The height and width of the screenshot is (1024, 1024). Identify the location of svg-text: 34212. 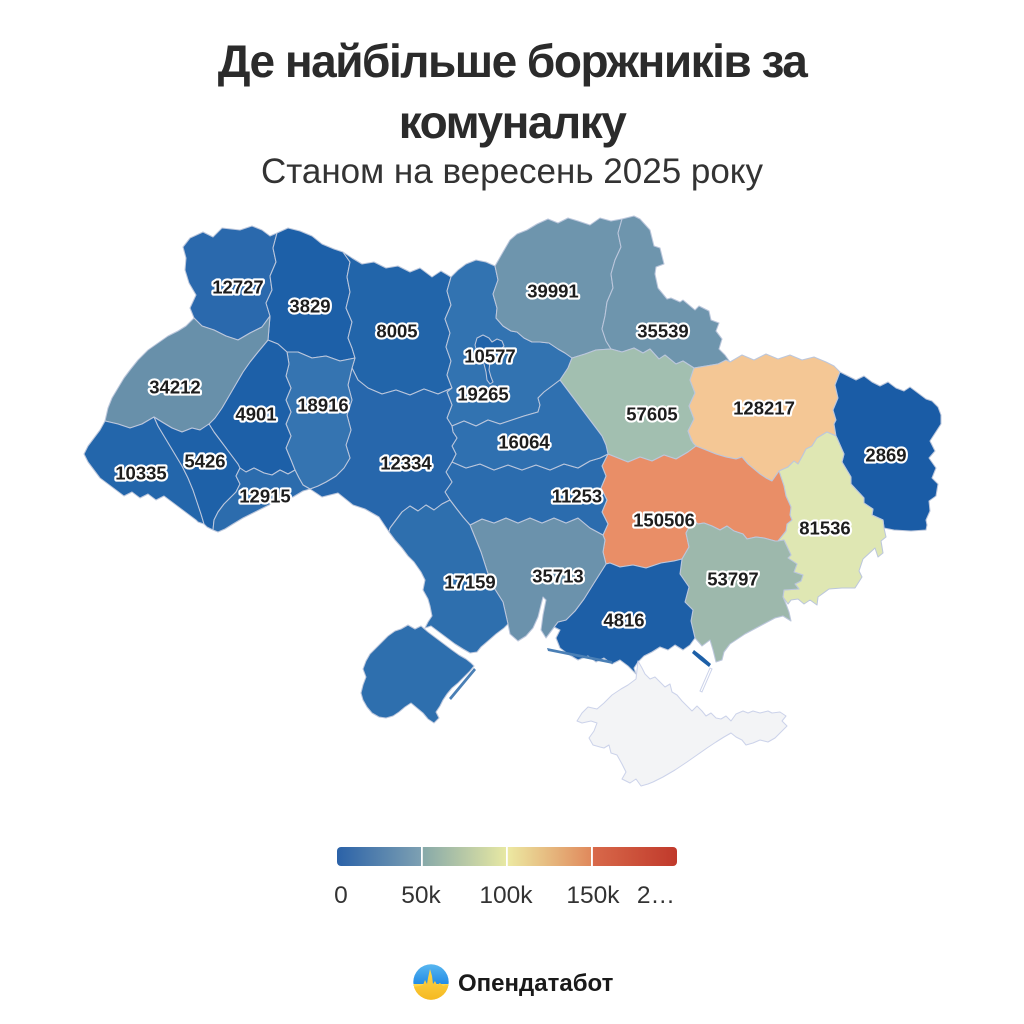
(174, 387).